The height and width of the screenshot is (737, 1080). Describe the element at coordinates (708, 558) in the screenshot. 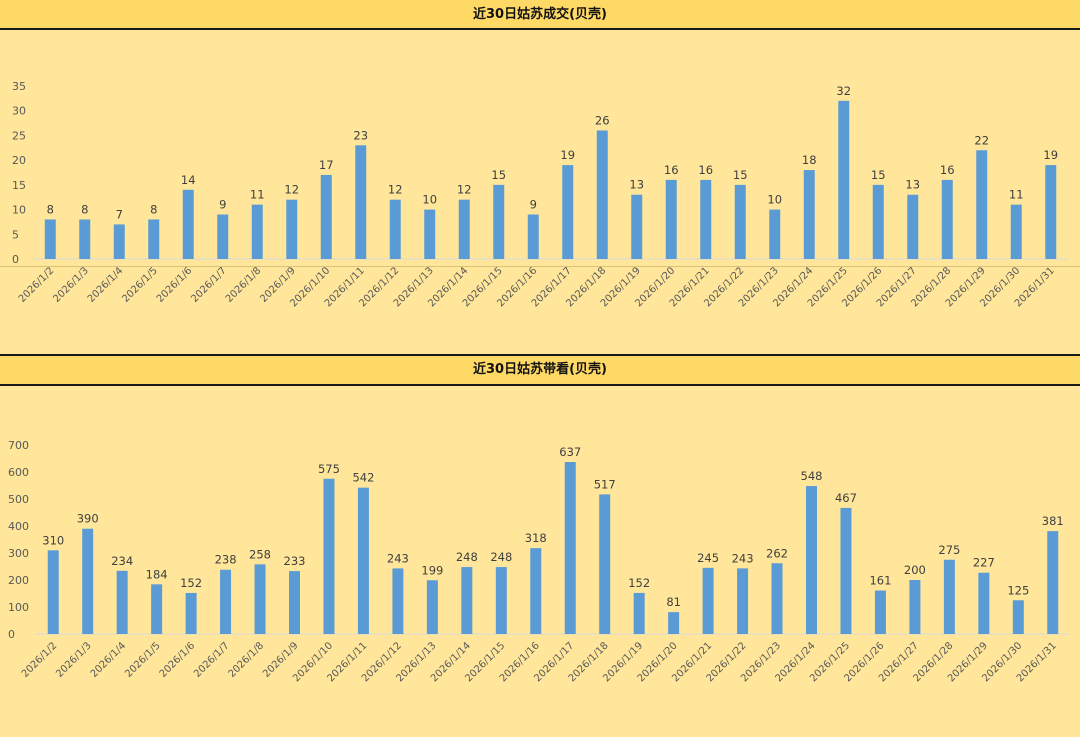

I see `data-label: 245` at that location.